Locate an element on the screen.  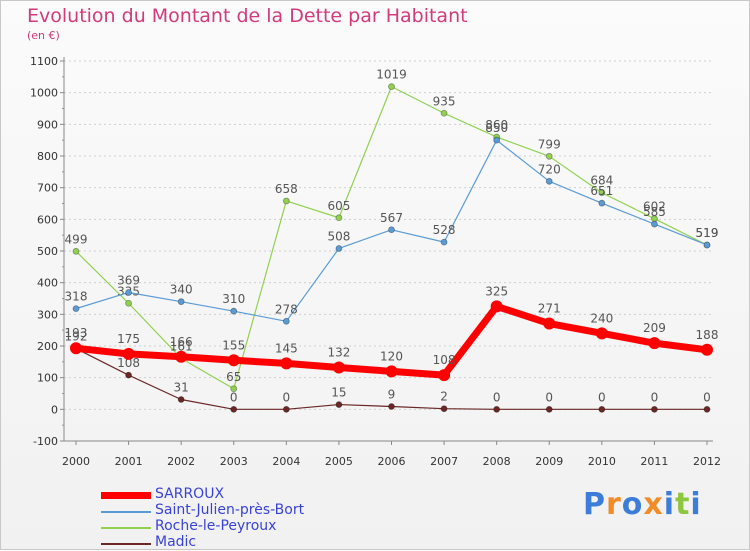
point-saint-julien-pr-s-bort-2010 is located at coordinates (602, 203).